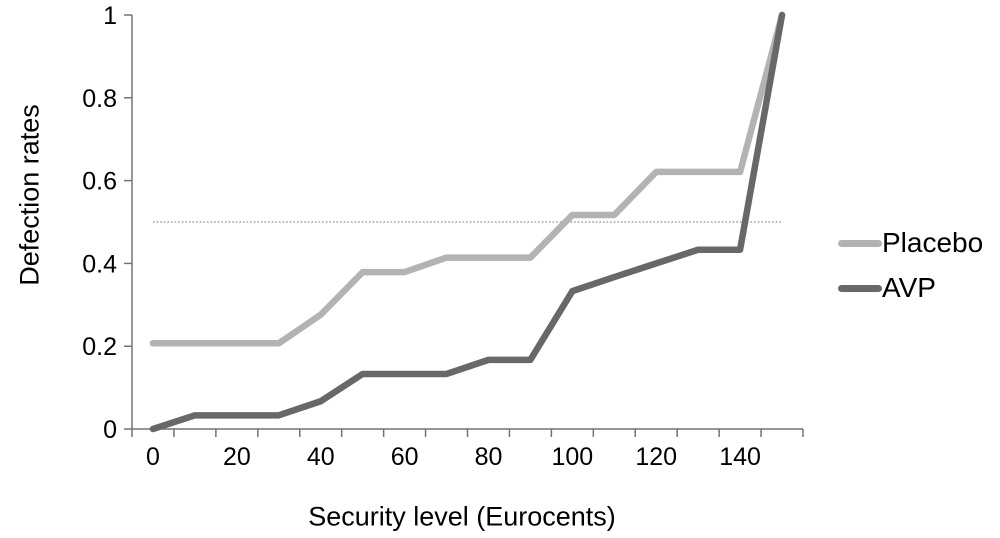 The width and height of the screenshot is (1000, 538). Describe the element at coordinates (860, 243) in the screenshot. I see `placebo-line-swatch` at that location.